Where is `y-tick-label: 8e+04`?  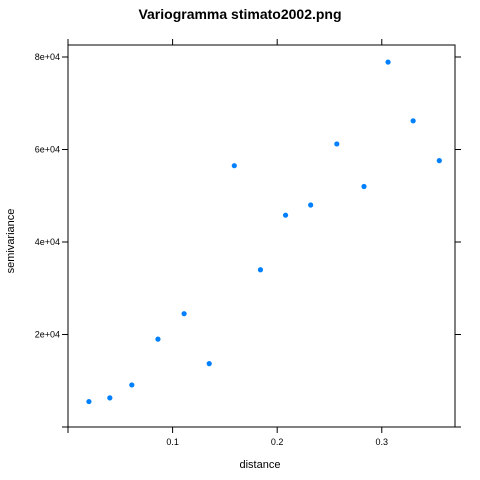 y-tick-label: 8e+04 is located at coordinates (47, 57).